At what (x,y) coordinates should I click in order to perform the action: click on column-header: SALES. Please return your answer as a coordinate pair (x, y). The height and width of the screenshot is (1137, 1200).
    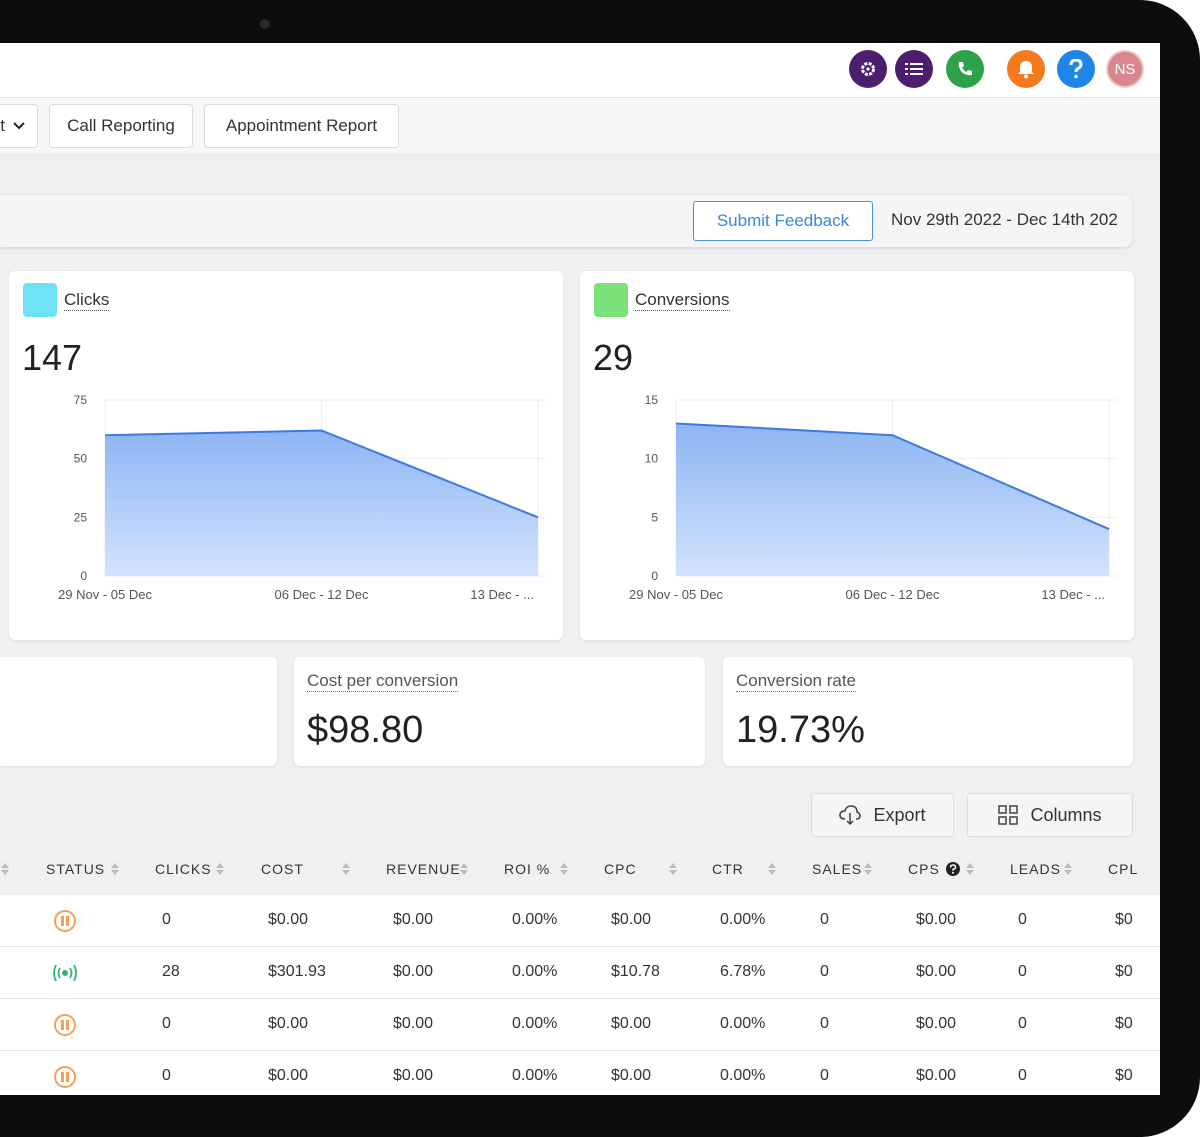
    Looking at the image, I should click on (837, 869).